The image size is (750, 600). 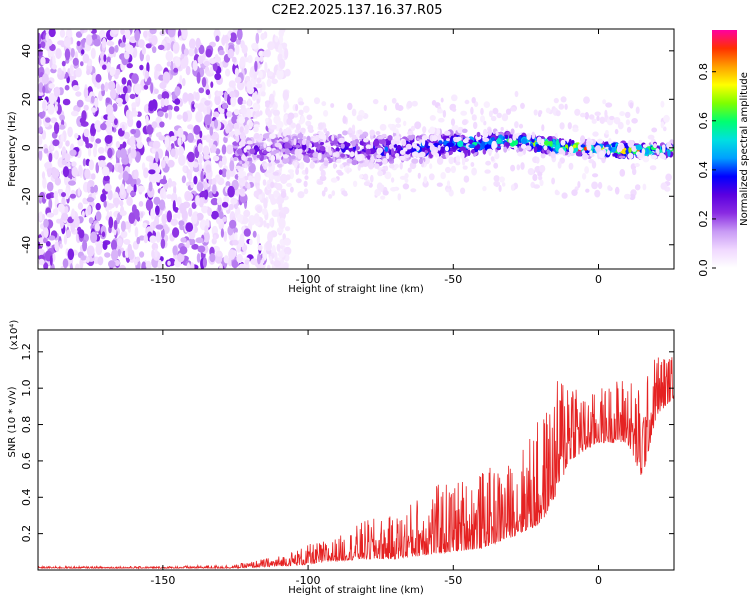 I want to click on spectrogram-x-tick-label: 0, so click(x=598, y=279).